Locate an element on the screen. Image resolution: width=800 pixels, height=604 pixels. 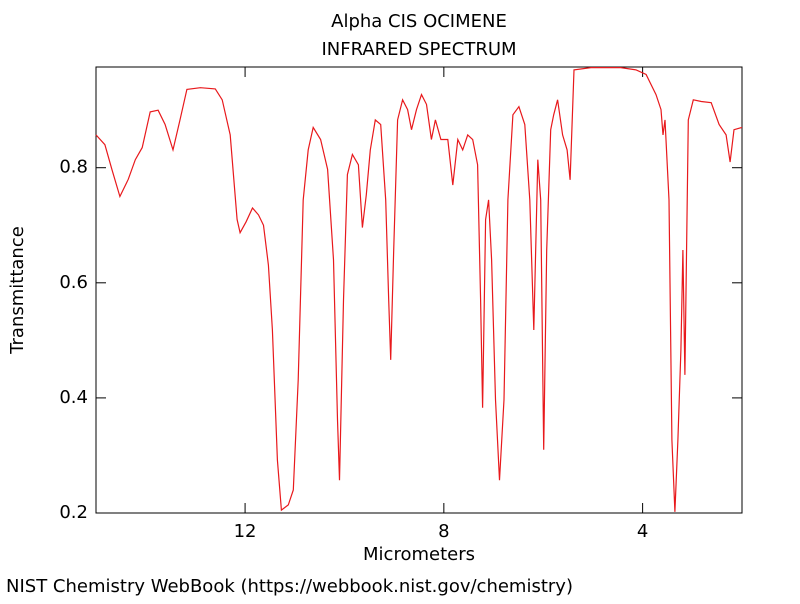
x-tick-label: 4 is located at coordinates (642, 531).